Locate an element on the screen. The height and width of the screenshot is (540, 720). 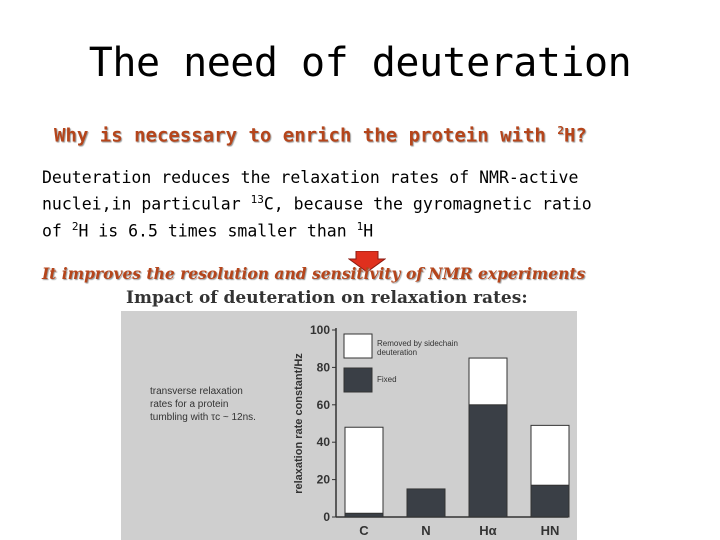
bar-Hα-series-0 is located at coordinates (488, 461).